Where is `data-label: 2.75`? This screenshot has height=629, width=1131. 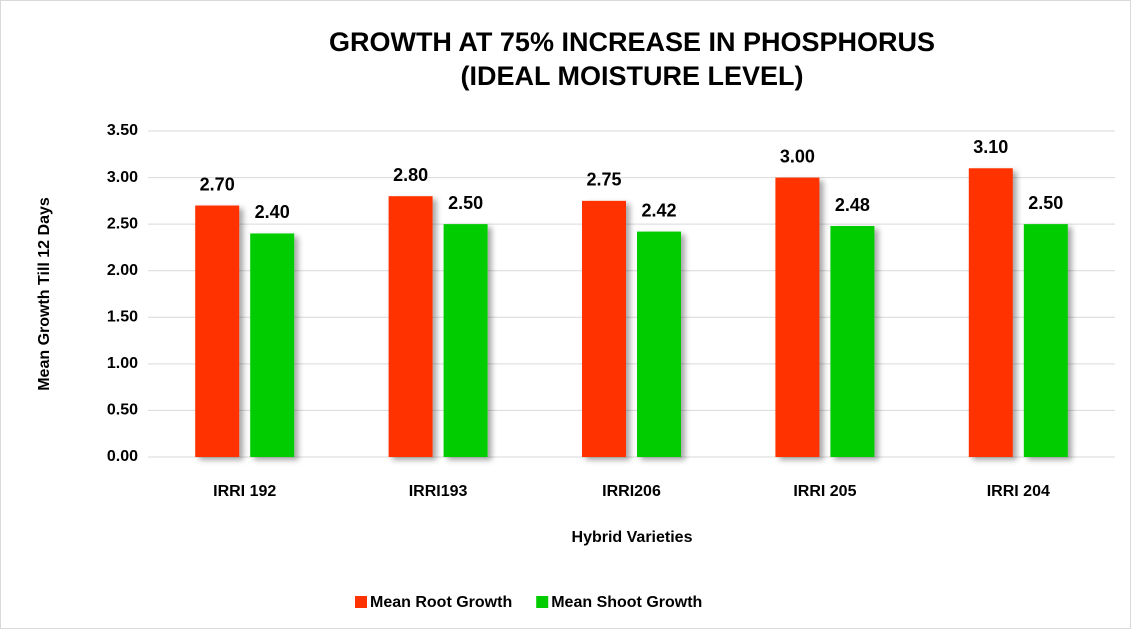
data-label: 2.75 is located at coordinates (603, 180).